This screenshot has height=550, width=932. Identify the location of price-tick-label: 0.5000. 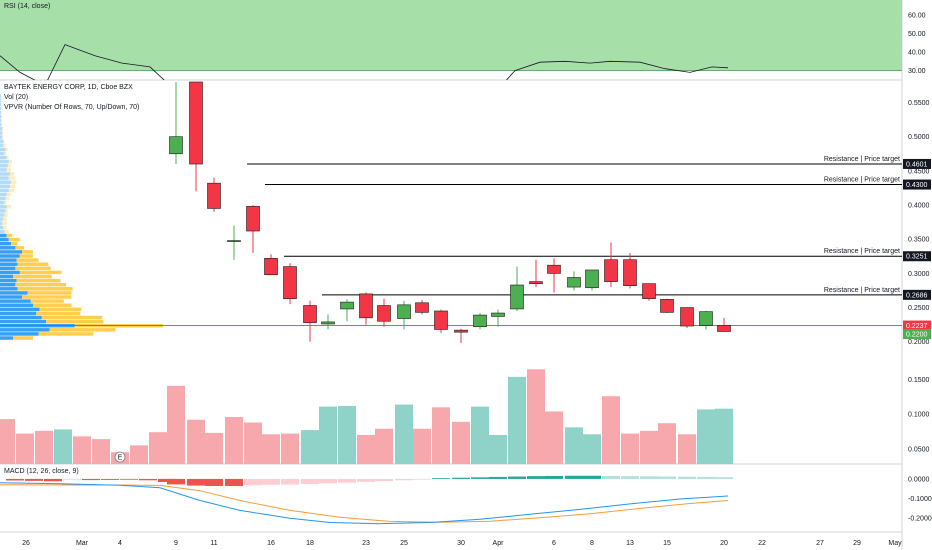
(919, 137).